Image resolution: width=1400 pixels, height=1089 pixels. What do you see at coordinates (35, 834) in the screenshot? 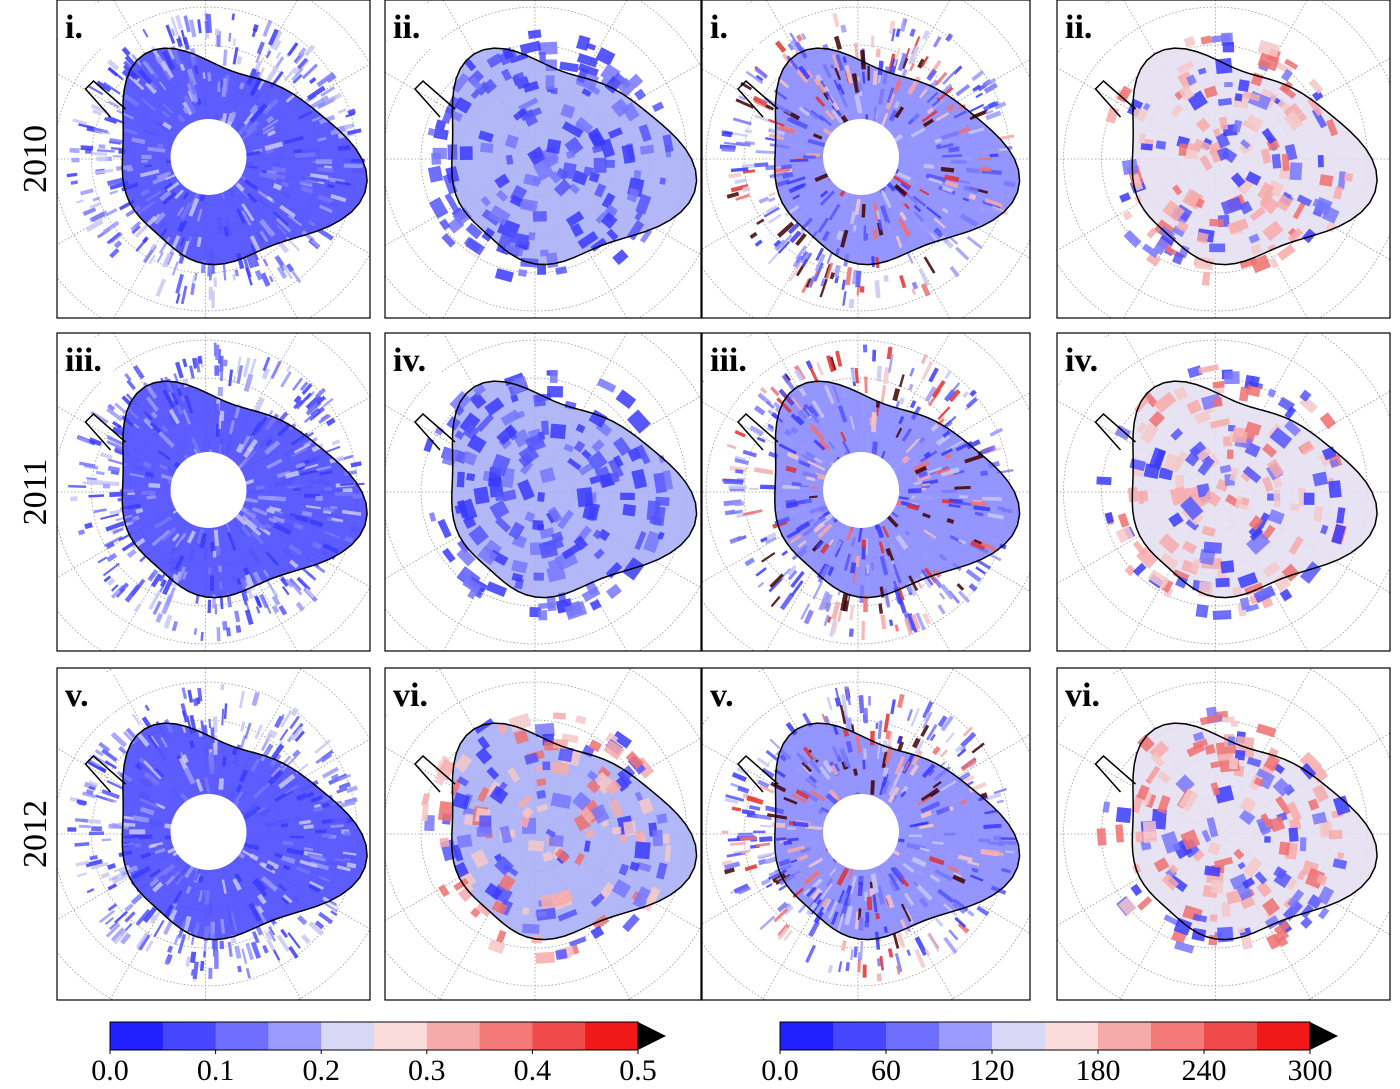
I see `row-label: 2012` at bounding box center [35, 834].